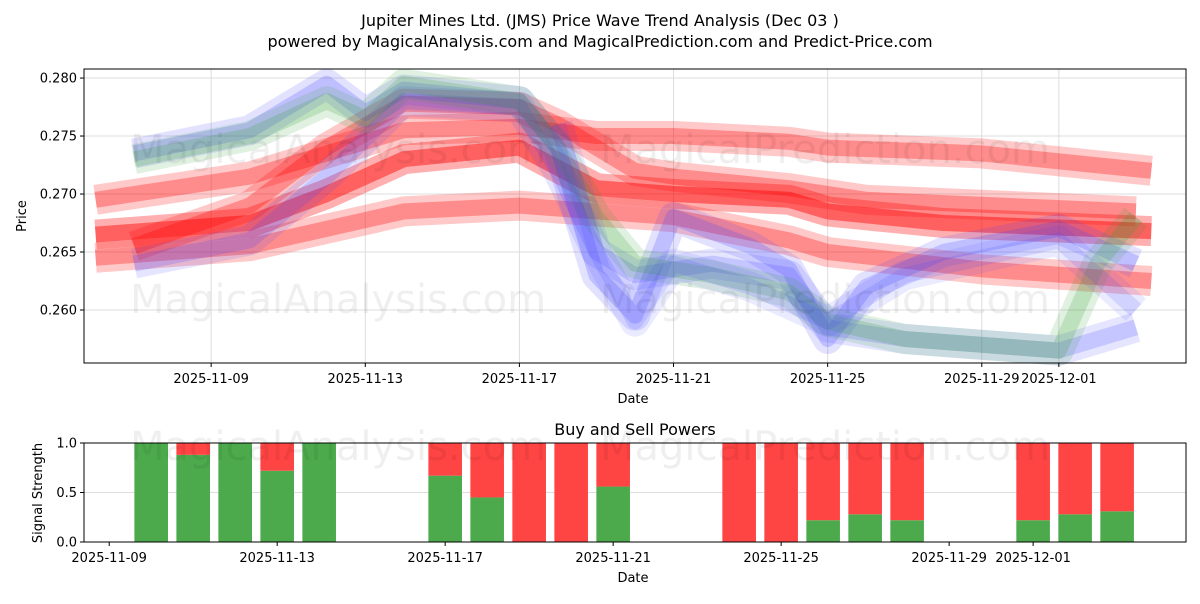 This screenshot has width=1200, height=604. What do you see at coordinates (58, 79) in the screenshot?
I see `y-tick-label: 0.280` at bounding box center [58, 79].